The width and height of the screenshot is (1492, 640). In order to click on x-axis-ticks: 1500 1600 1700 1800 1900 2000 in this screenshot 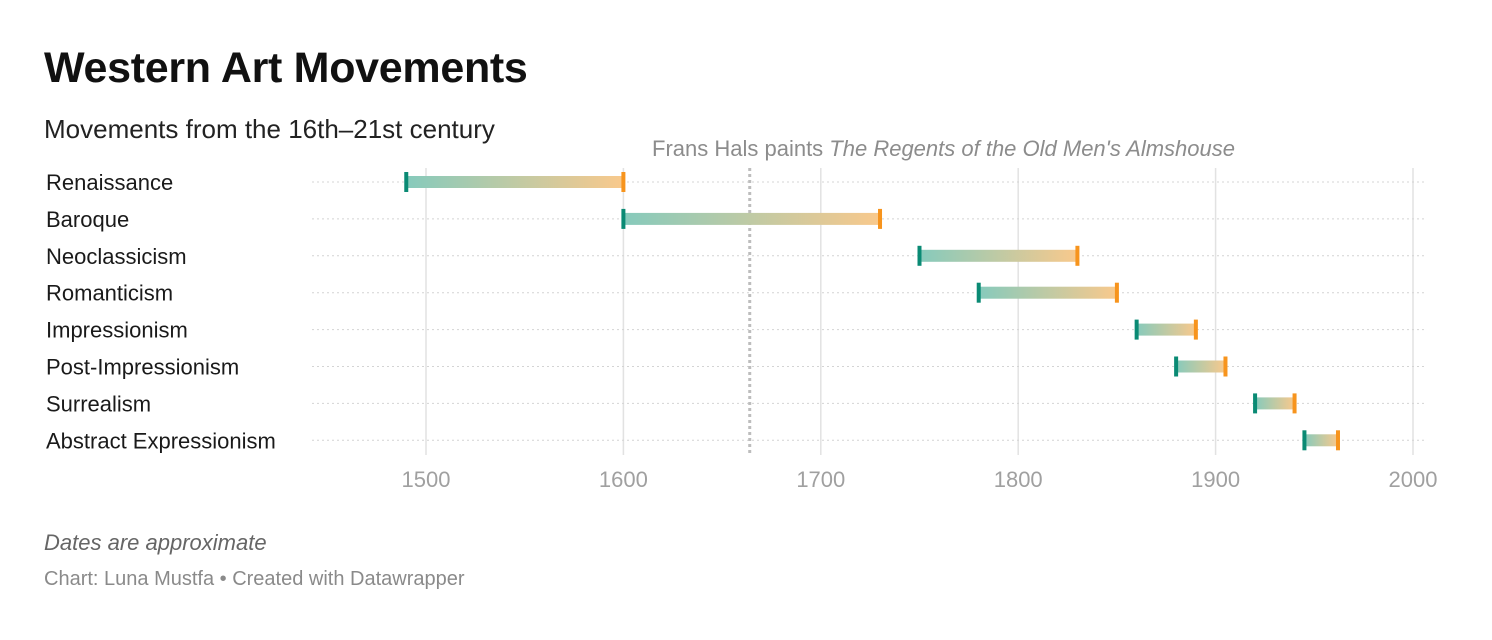, I will do `click(920, 479)`.